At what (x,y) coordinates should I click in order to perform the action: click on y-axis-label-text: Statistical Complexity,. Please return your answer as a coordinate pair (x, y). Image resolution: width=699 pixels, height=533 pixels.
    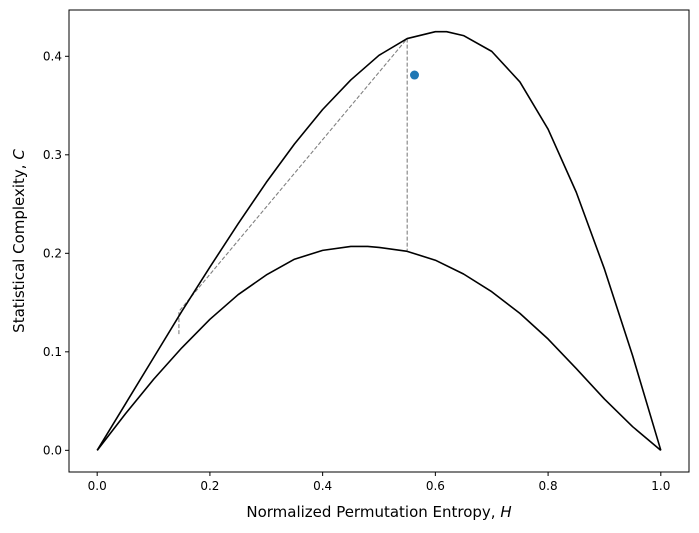
    Looking at the image, I should click on (19, 246).